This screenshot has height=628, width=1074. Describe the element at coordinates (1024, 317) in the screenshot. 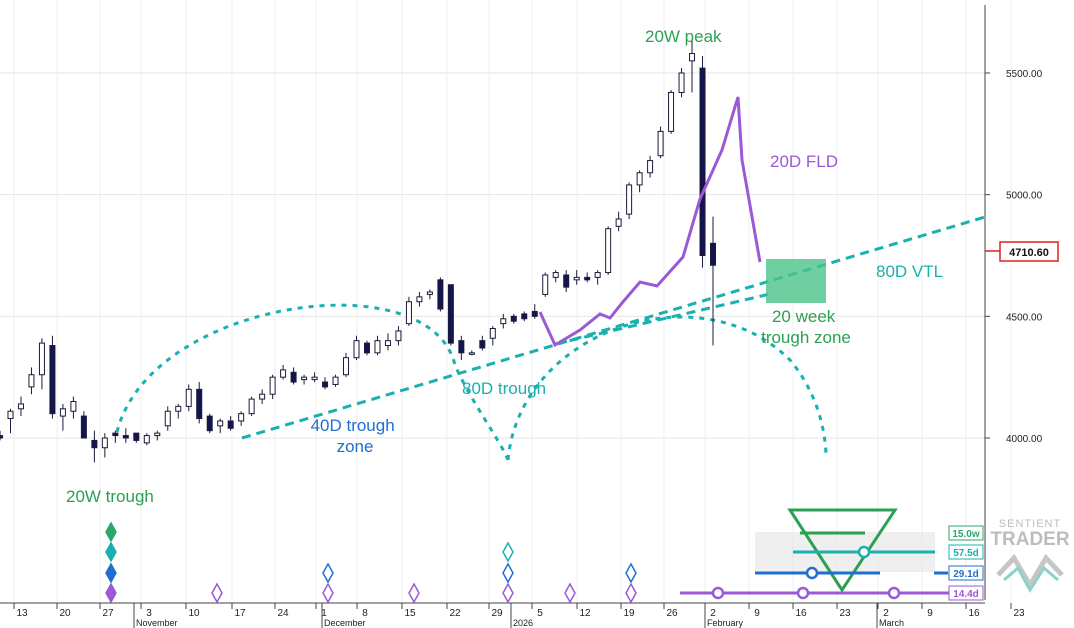

I see `price-tick-label: 4500.00` at that location.